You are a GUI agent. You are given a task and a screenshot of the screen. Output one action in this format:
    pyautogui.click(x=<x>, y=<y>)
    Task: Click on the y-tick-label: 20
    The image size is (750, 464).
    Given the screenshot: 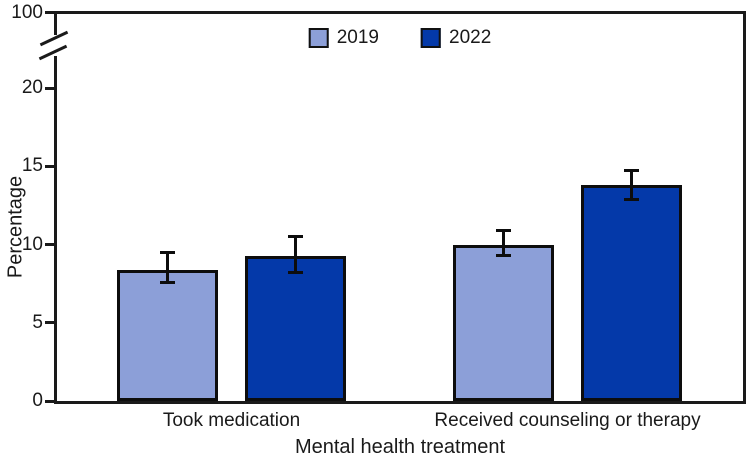 What is the action you would take?
    pyautogui.click(x=32, y=87)
    